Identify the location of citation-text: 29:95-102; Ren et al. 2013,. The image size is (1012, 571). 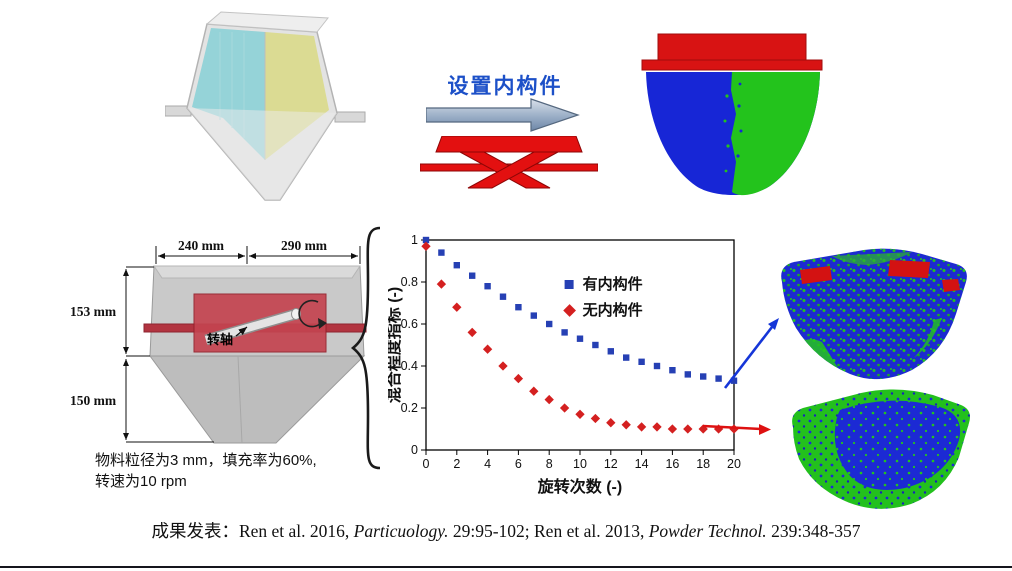
(548, 531).